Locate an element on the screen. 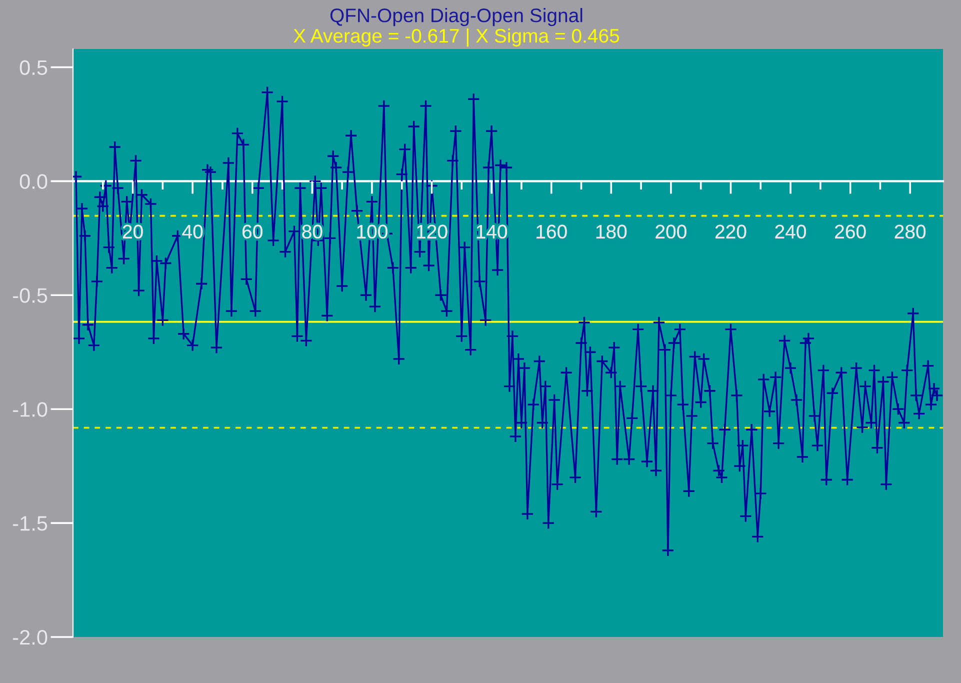 The image size is (961, 683). x-tick-label: 280 is located at coordinates (910, 231).